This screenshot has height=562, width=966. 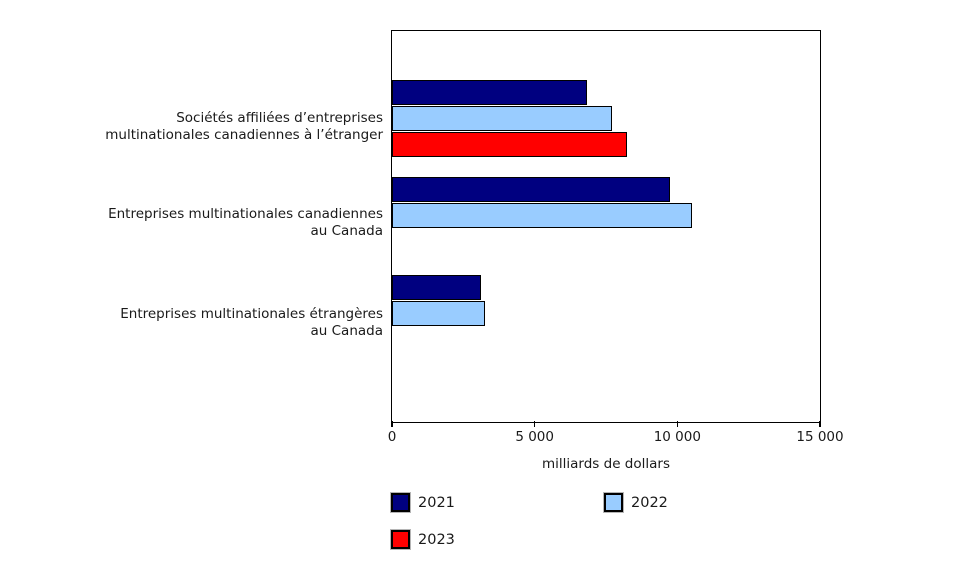 I want to click on x-tick-label-0: 0, so click(x=392, y=437).